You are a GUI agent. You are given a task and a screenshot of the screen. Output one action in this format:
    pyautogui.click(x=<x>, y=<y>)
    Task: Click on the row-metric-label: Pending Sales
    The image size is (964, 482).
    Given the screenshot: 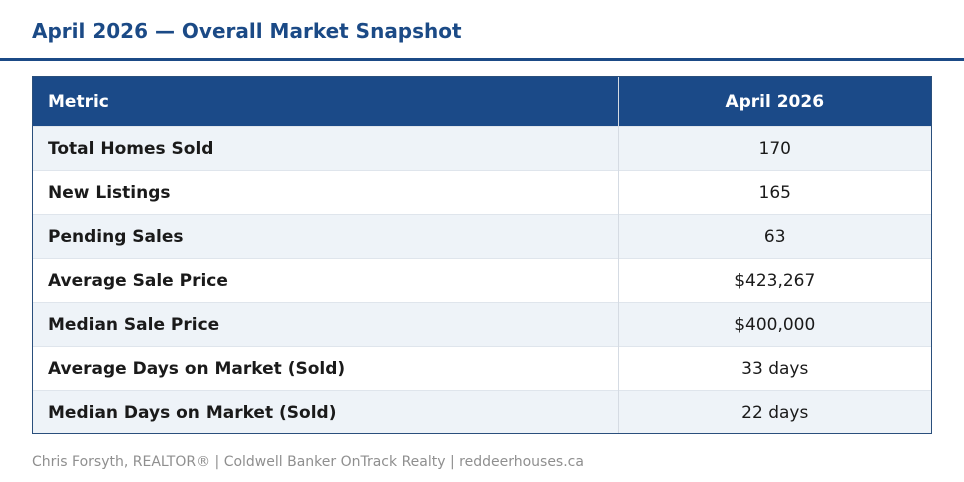 What is the action you would take?
    pyautogui.click(x=325, y=236)
    